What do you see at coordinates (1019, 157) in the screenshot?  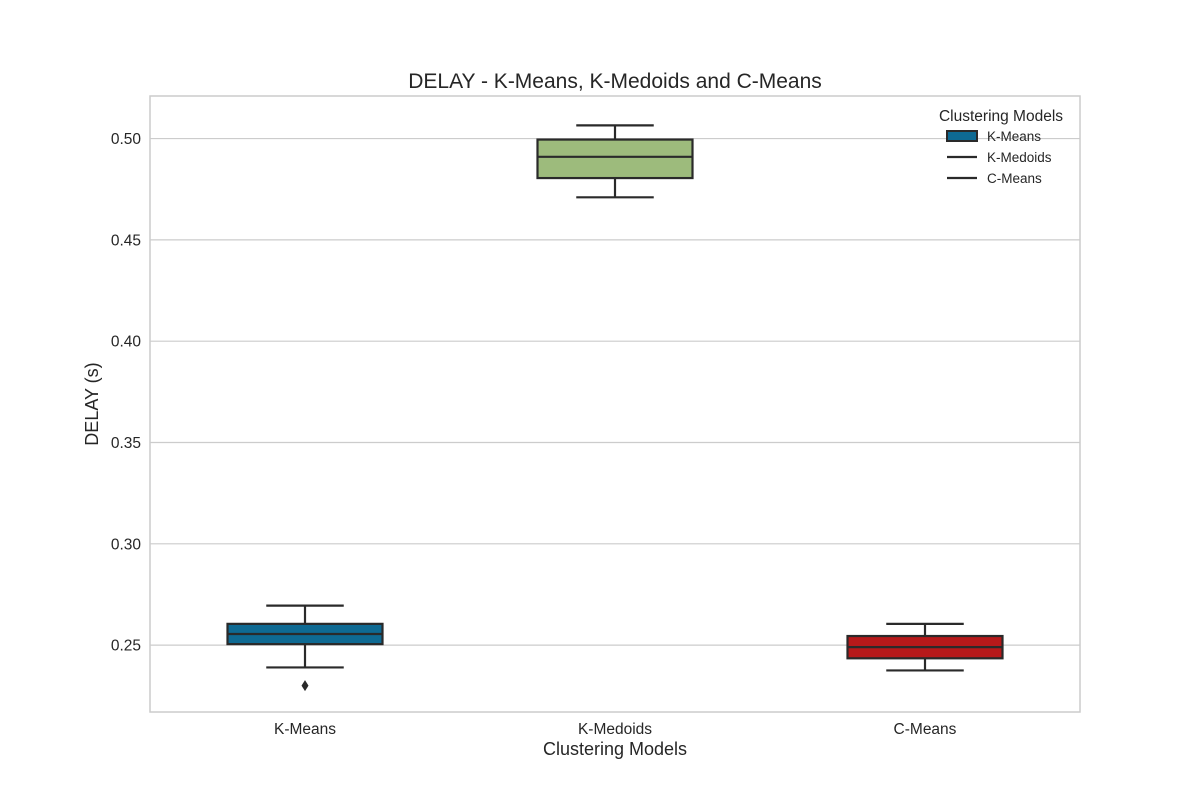 I see `legend-label: K-Medoids` at bounding box center [1019, 157].